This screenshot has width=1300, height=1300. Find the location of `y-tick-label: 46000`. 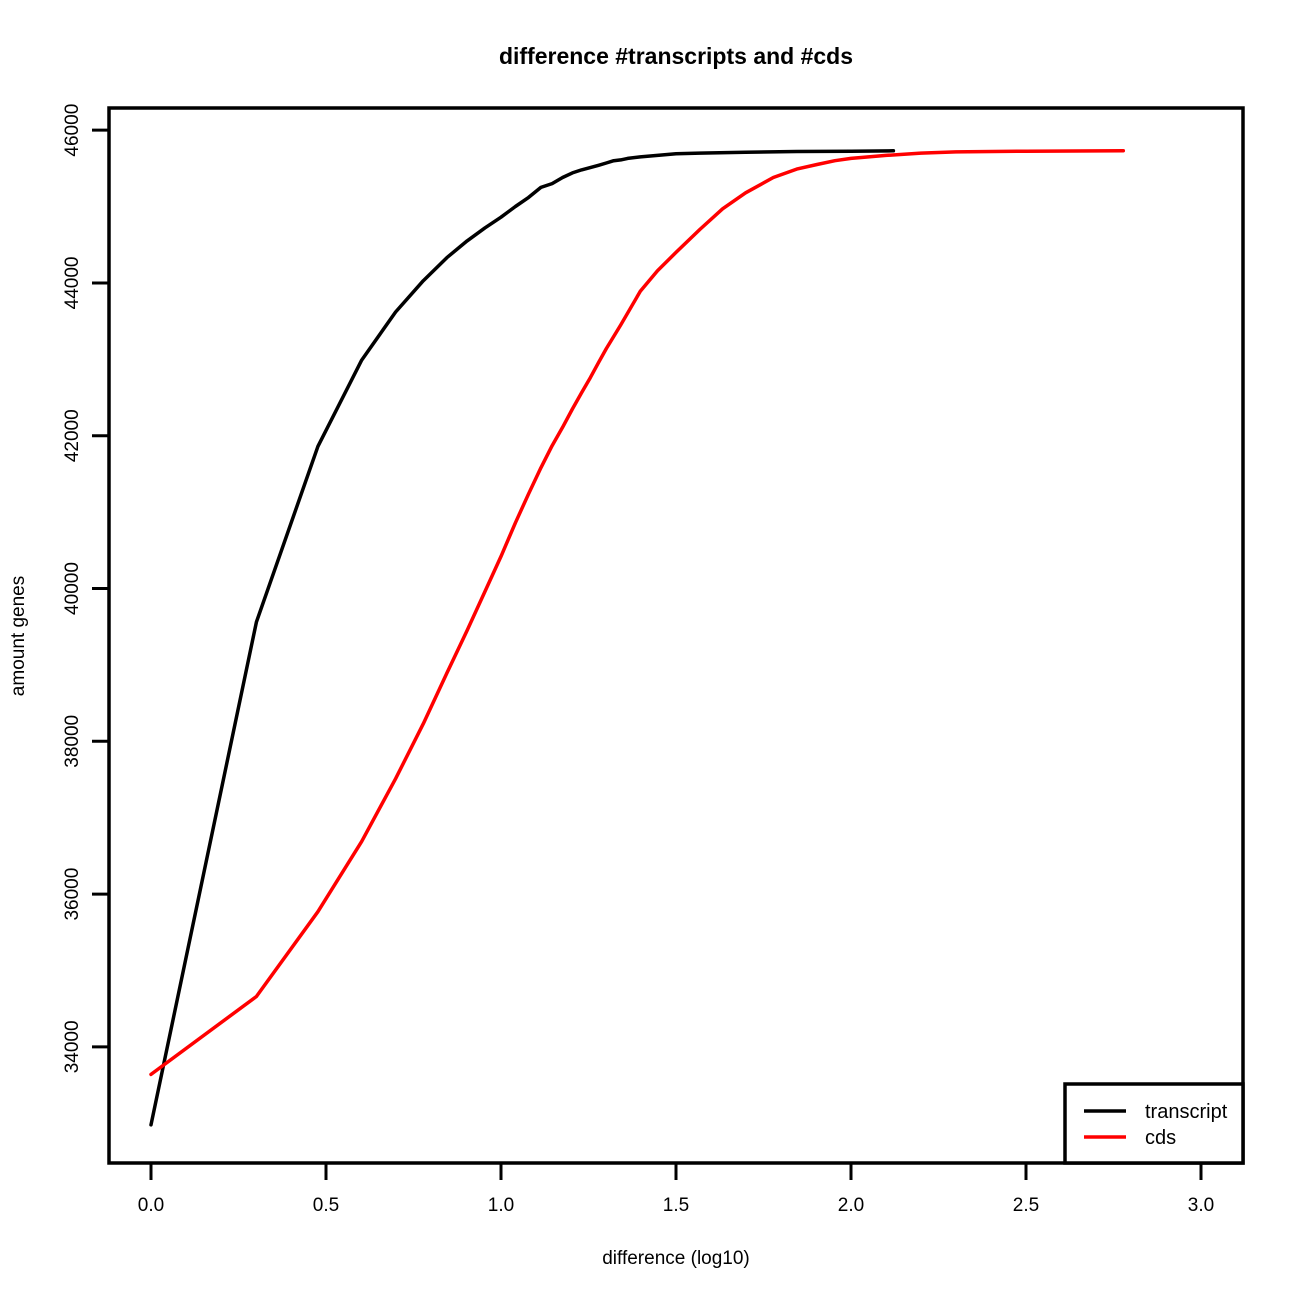

y-tick-label: 46000 is located at coordinates (72, 130).